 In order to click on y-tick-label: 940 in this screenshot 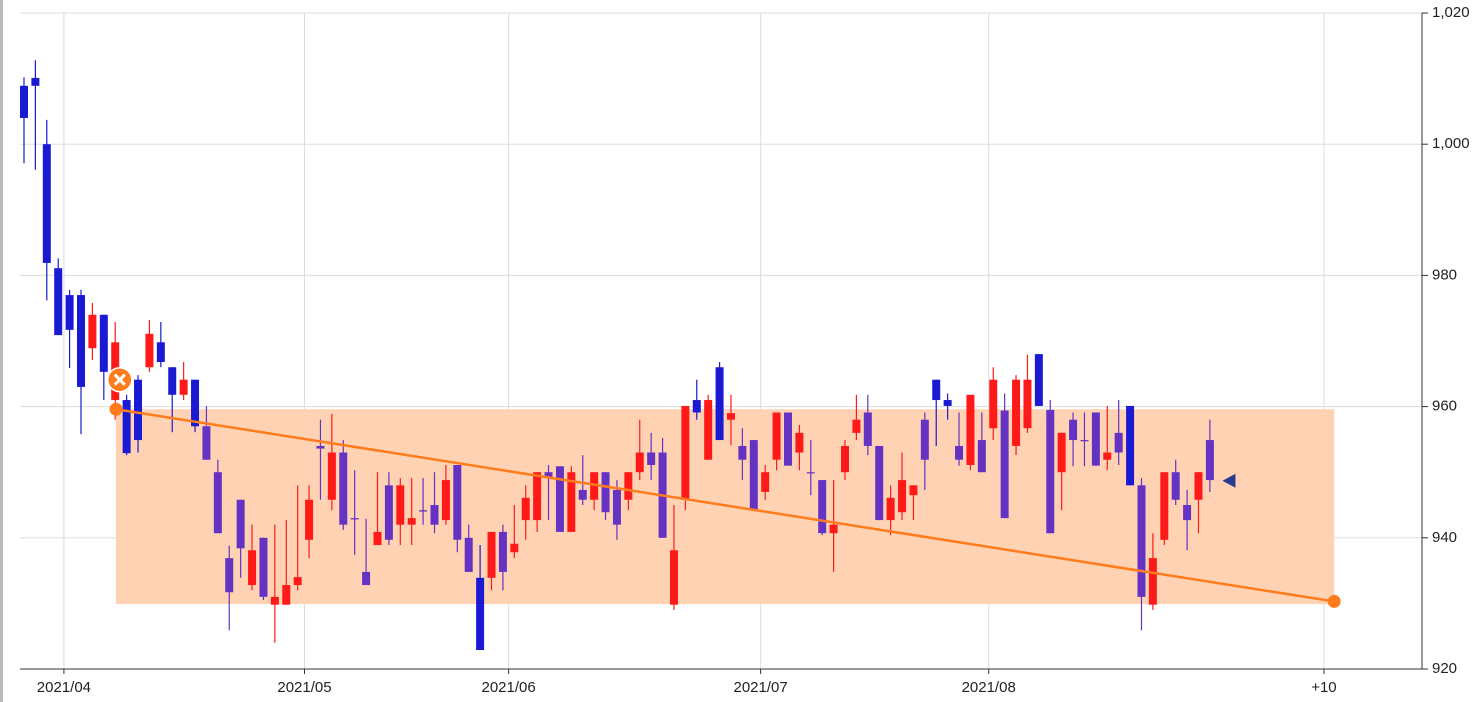, I will do `click(1444, 537)`.